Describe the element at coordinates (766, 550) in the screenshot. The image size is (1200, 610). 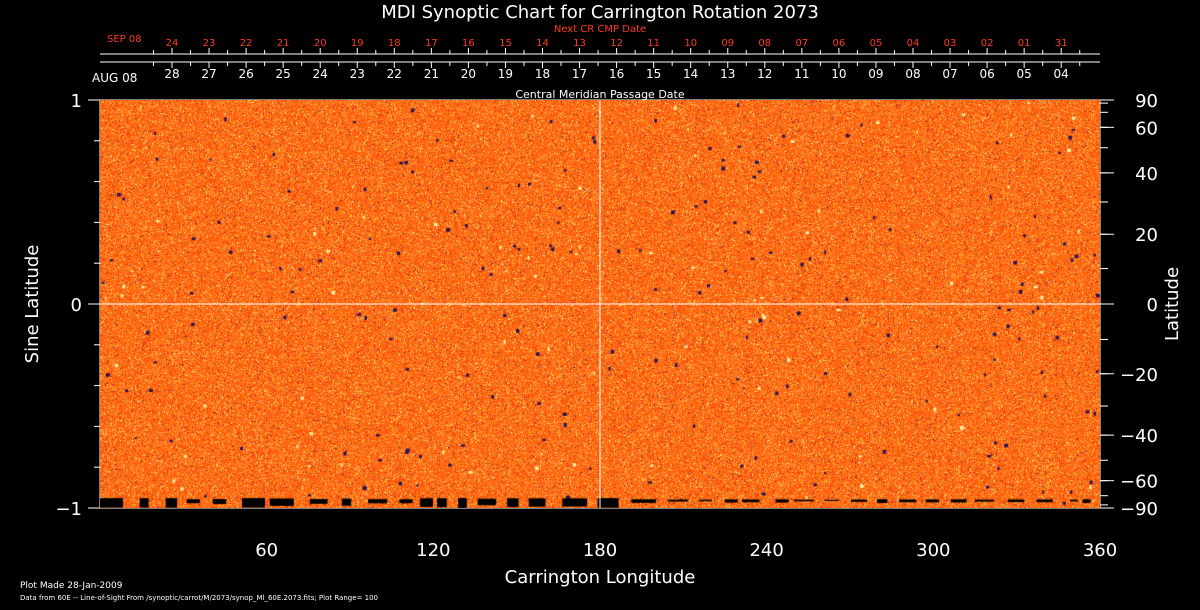
I see `x-tick-label: 240` at that location.